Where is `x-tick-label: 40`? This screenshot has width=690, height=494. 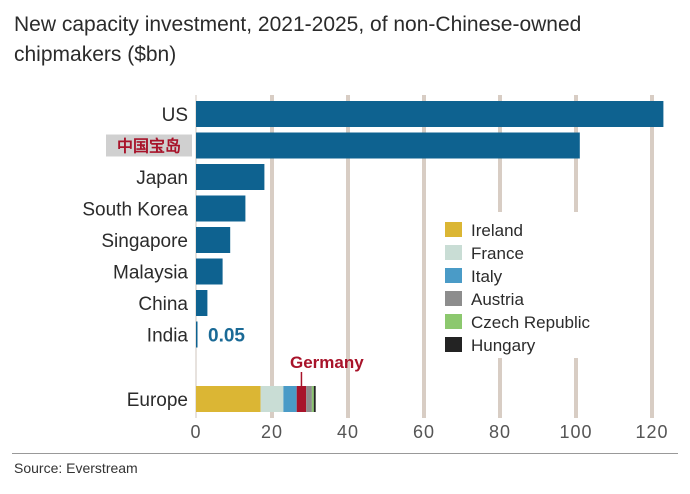
x-tick-label: 40 is located at coordinates (348, 432).